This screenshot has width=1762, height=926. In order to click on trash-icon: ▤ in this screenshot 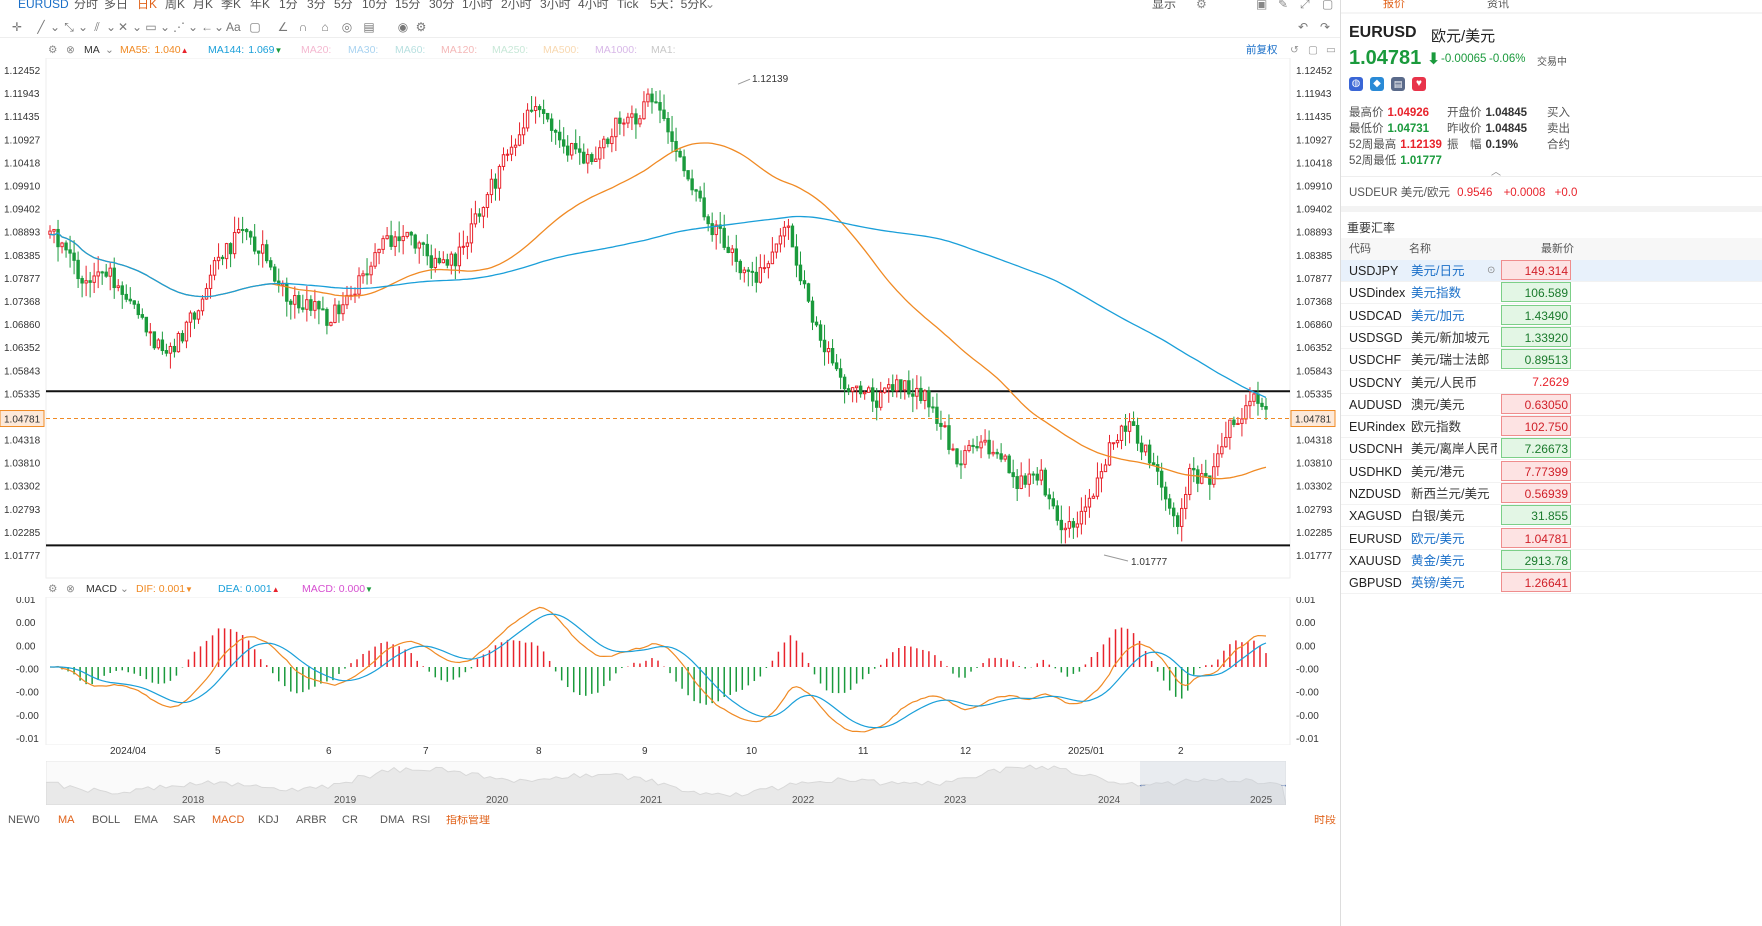, I will do `click(369, 27)`.